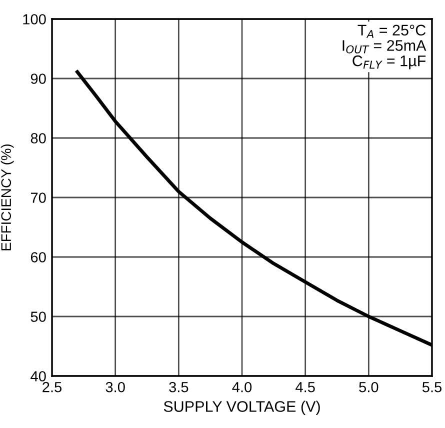 This screenshot has width=445, height=428. Describe the element at coordinates (38, 197) in the screenshot. I see `y-tick-label: 70` at that location.